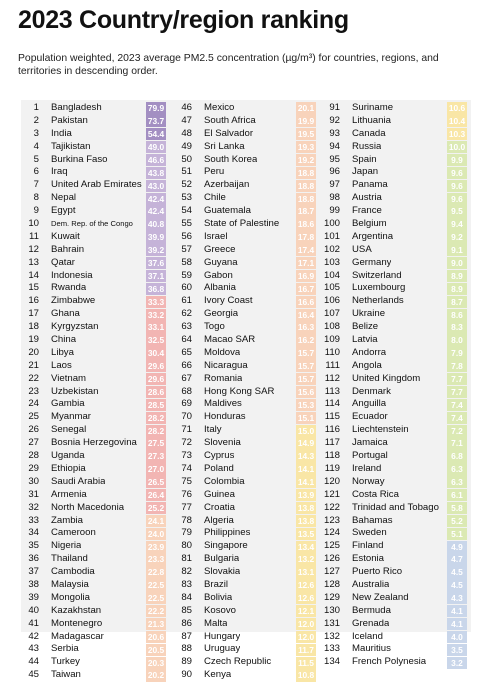  Describe the element at coordinates (332, 365) in the screenshot. I see `rank-number: 111` at that location.